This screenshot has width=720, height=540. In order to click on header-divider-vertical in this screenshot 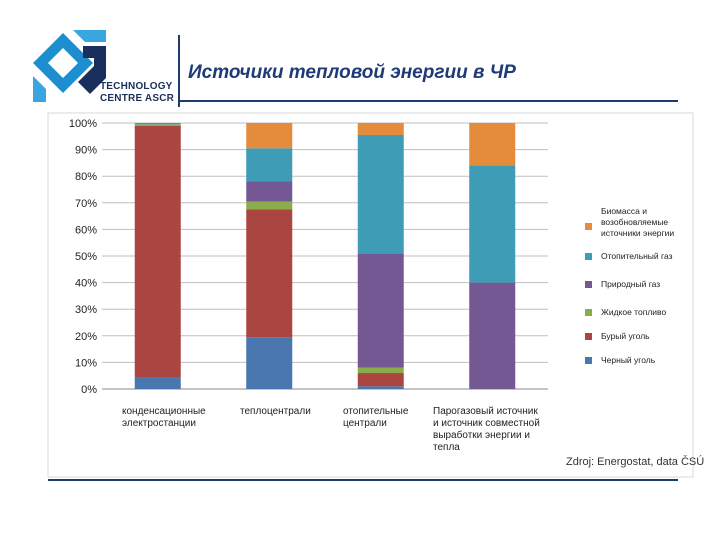, I will do `click(179, 71)`.